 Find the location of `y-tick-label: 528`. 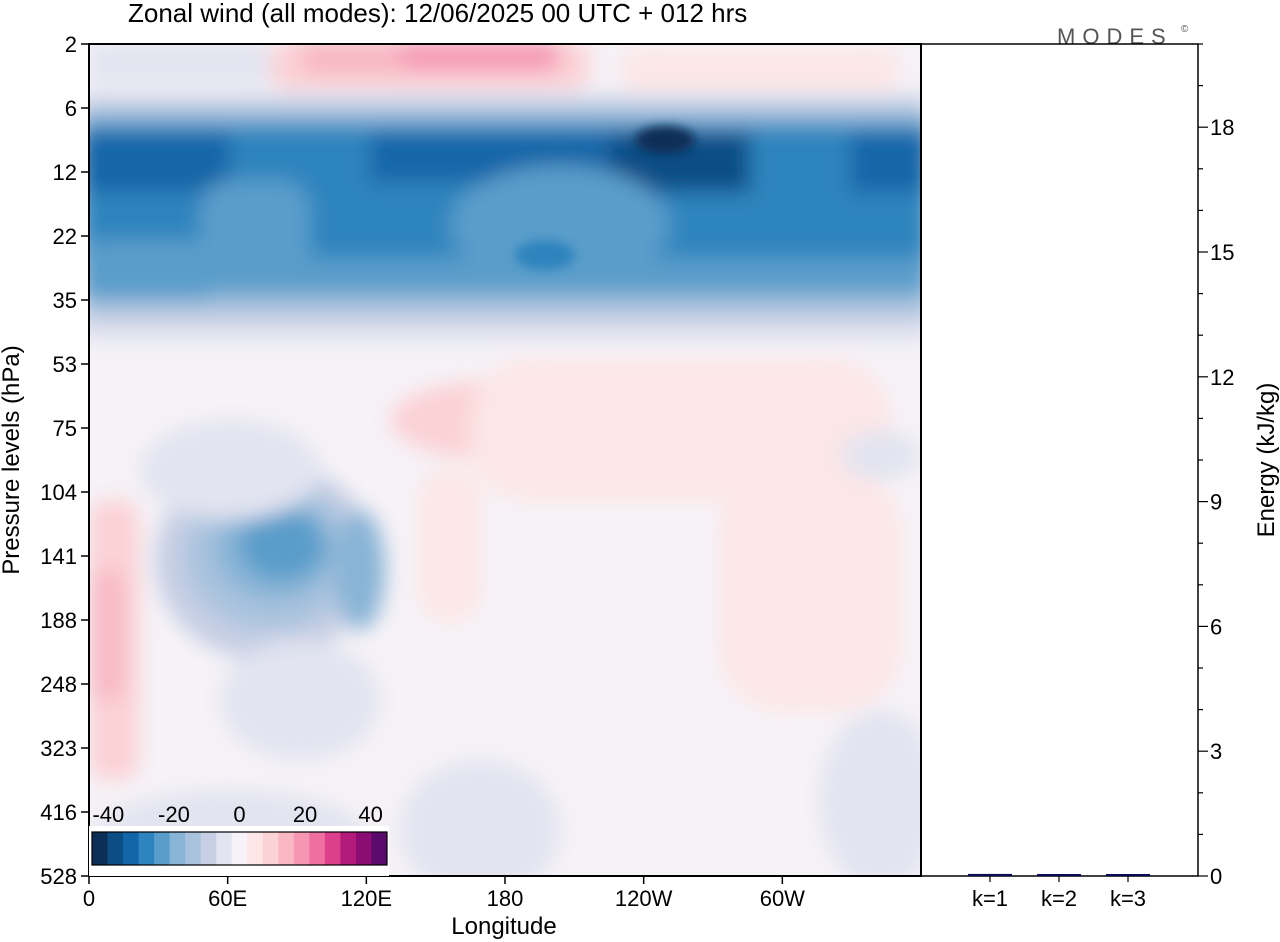

y-tick-label: 528 is located at coordinates (58, 876).